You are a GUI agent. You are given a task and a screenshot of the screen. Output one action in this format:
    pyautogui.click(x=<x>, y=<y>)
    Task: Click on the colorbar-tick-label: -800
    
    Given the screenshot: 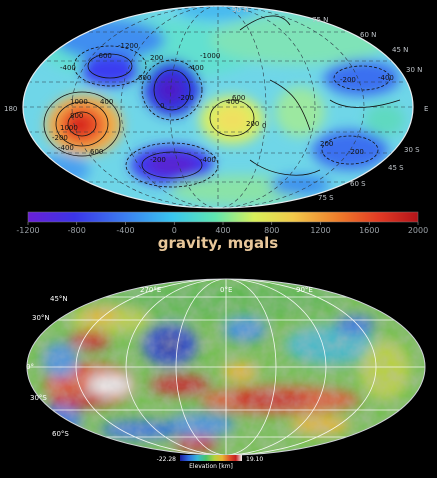 What is the action you would take?
    pyautogui.click(x=77, y=230)
    